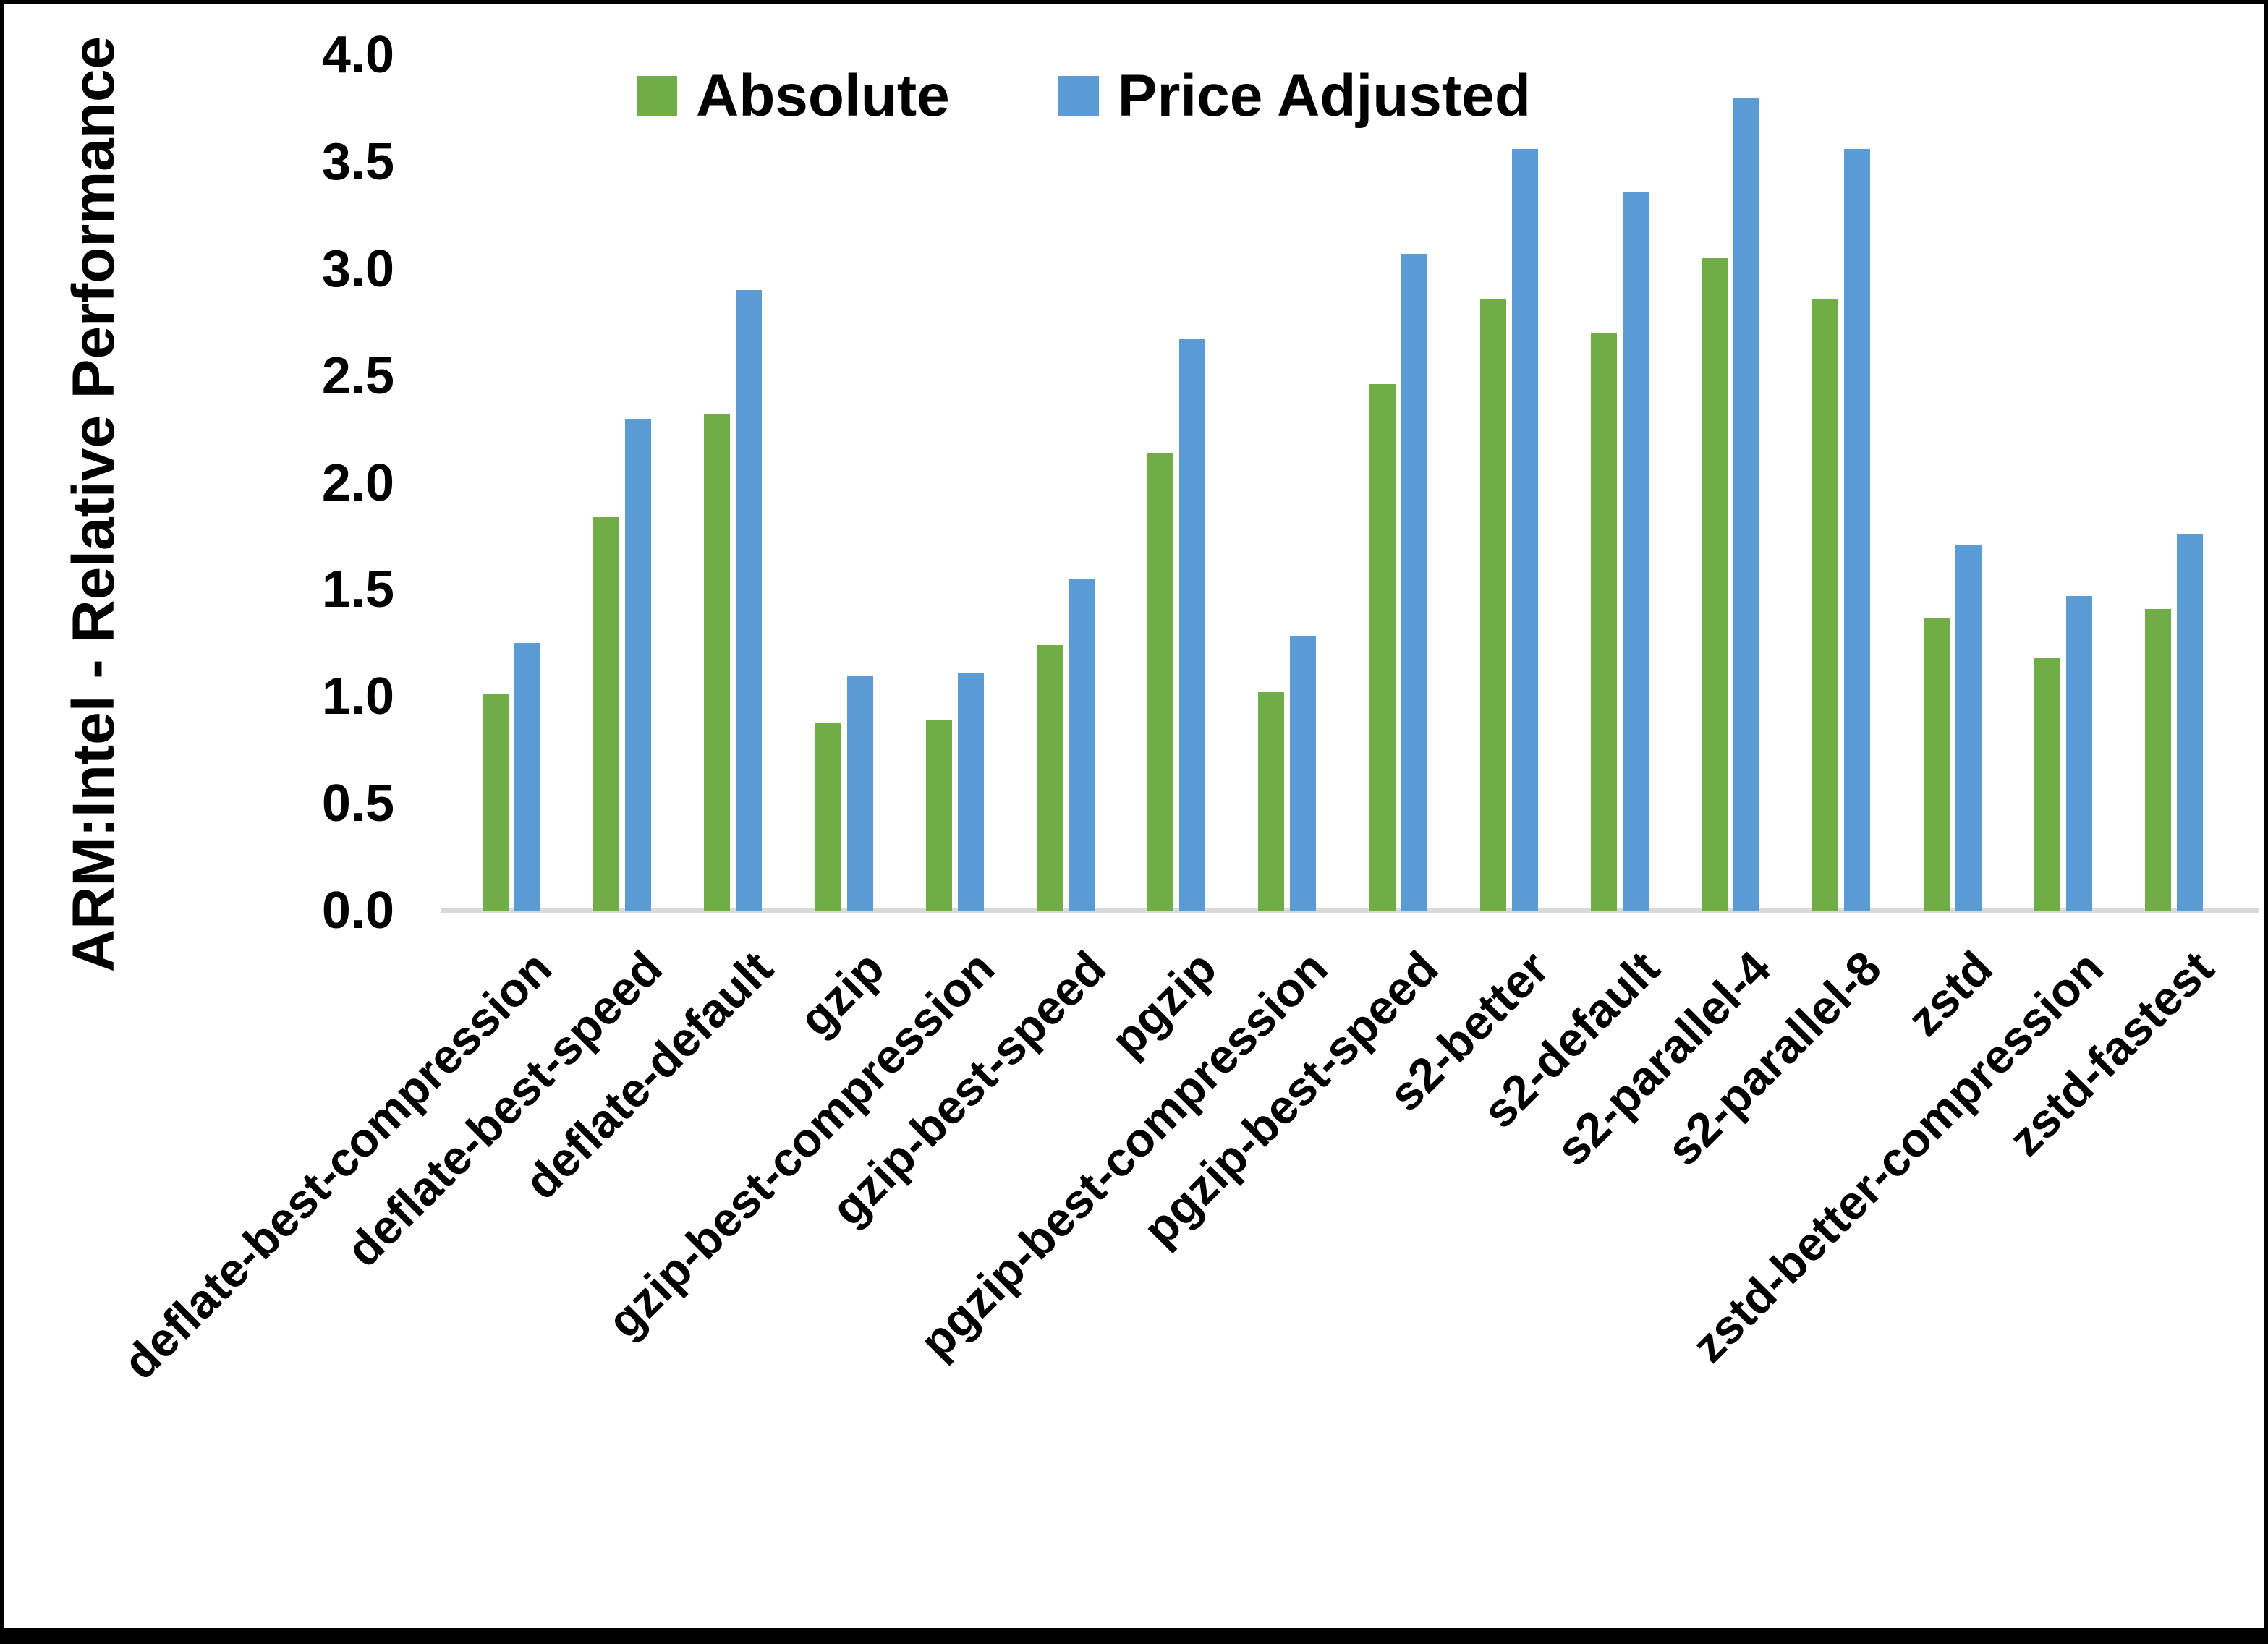  What do you see at coordinates (939, 815) in the screenshot?
I see `bar-absolute-gzip-best-compression` at bounding box center [939, 815].